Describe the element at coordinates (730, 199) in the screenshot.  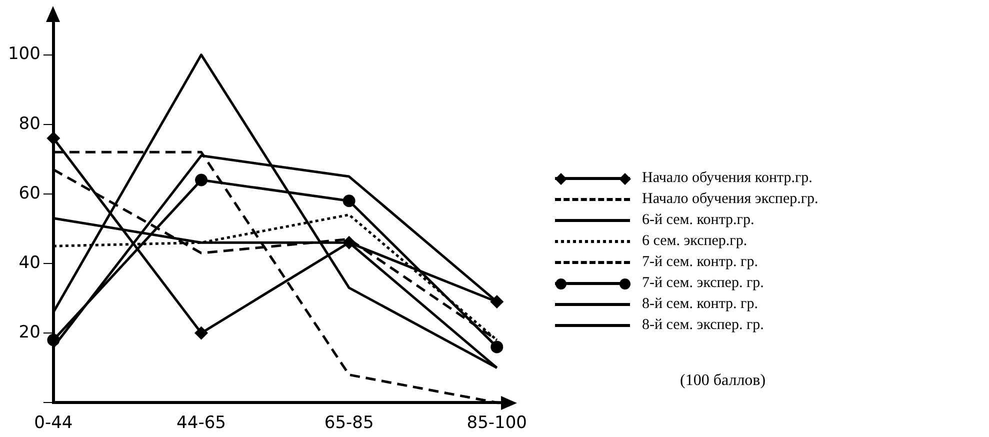
I see `legend-label: Начало обучения экспер.гр.` at that location.